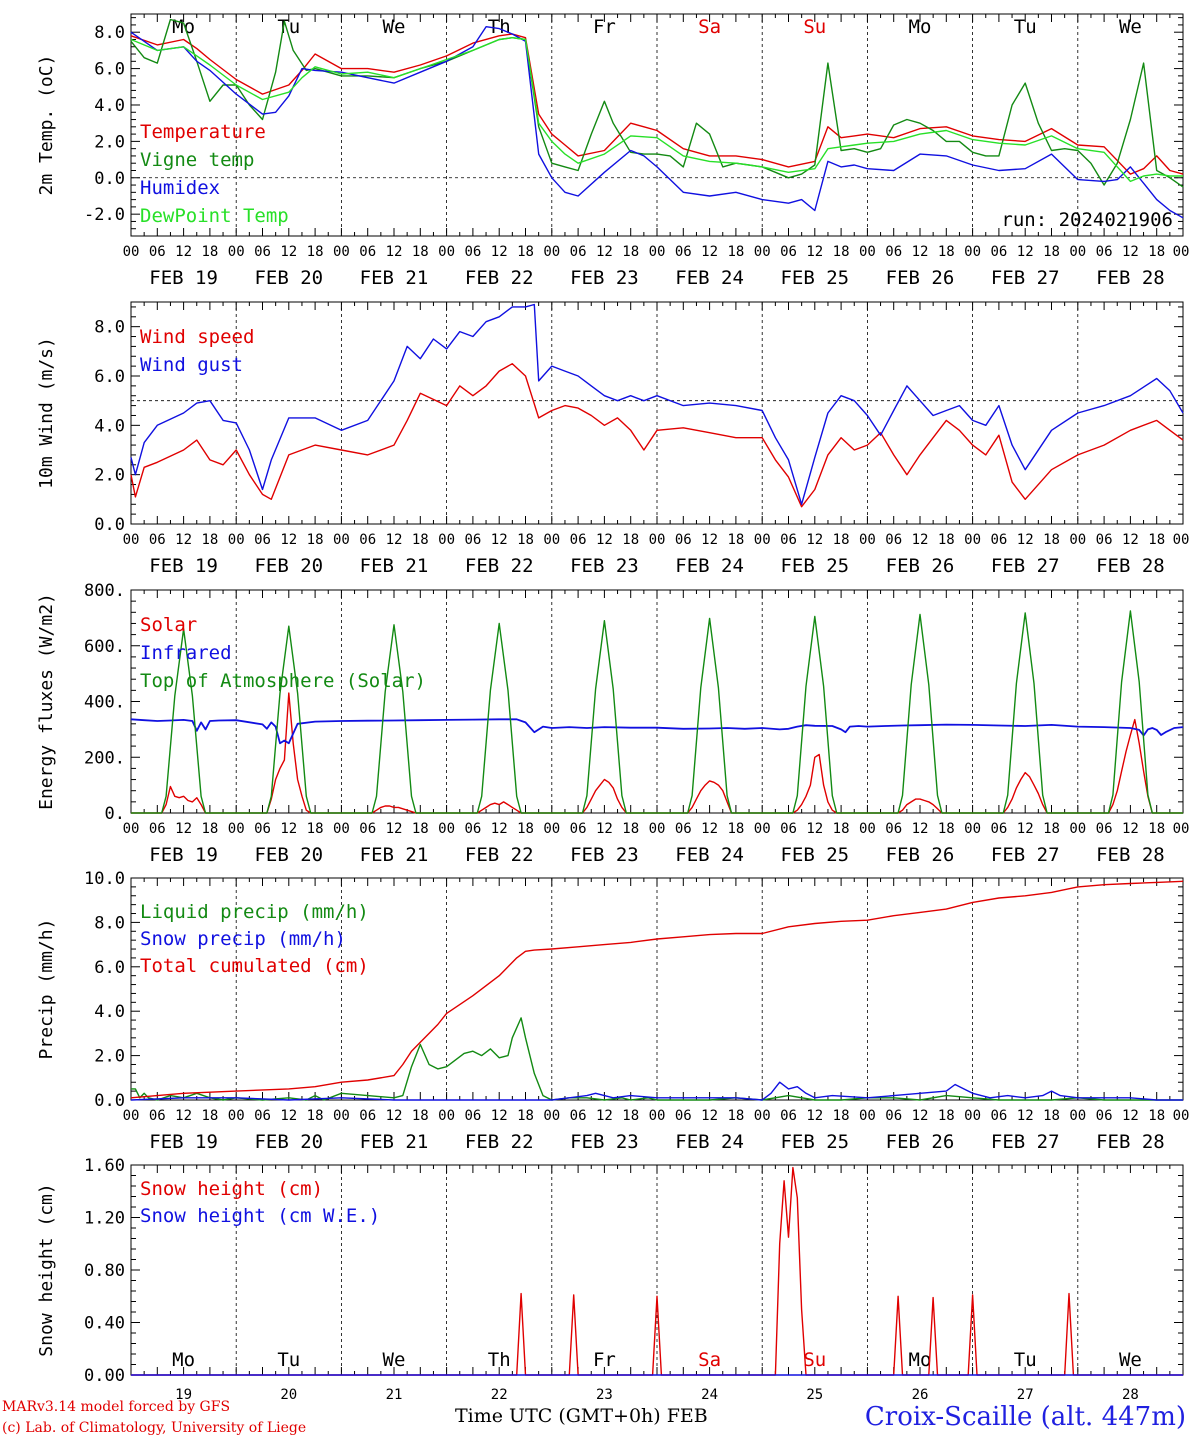 The width and height of the screenshot is (1194, 1444). What do you see at coordinates (394, 566) in the screenshot?
I see `x-date-label: FEB 21` at bounding box center [394, 566].